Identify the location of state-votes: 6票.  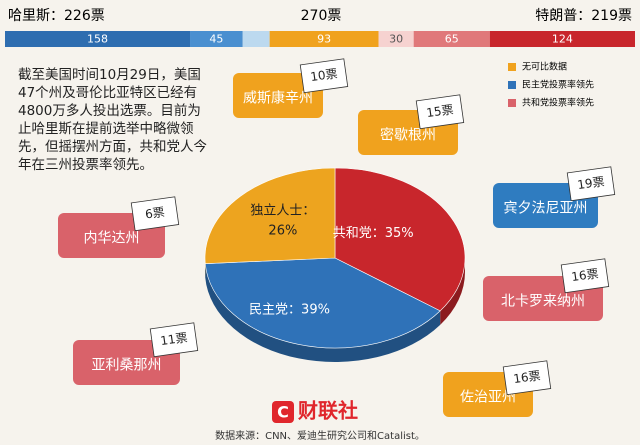
(154, 213).